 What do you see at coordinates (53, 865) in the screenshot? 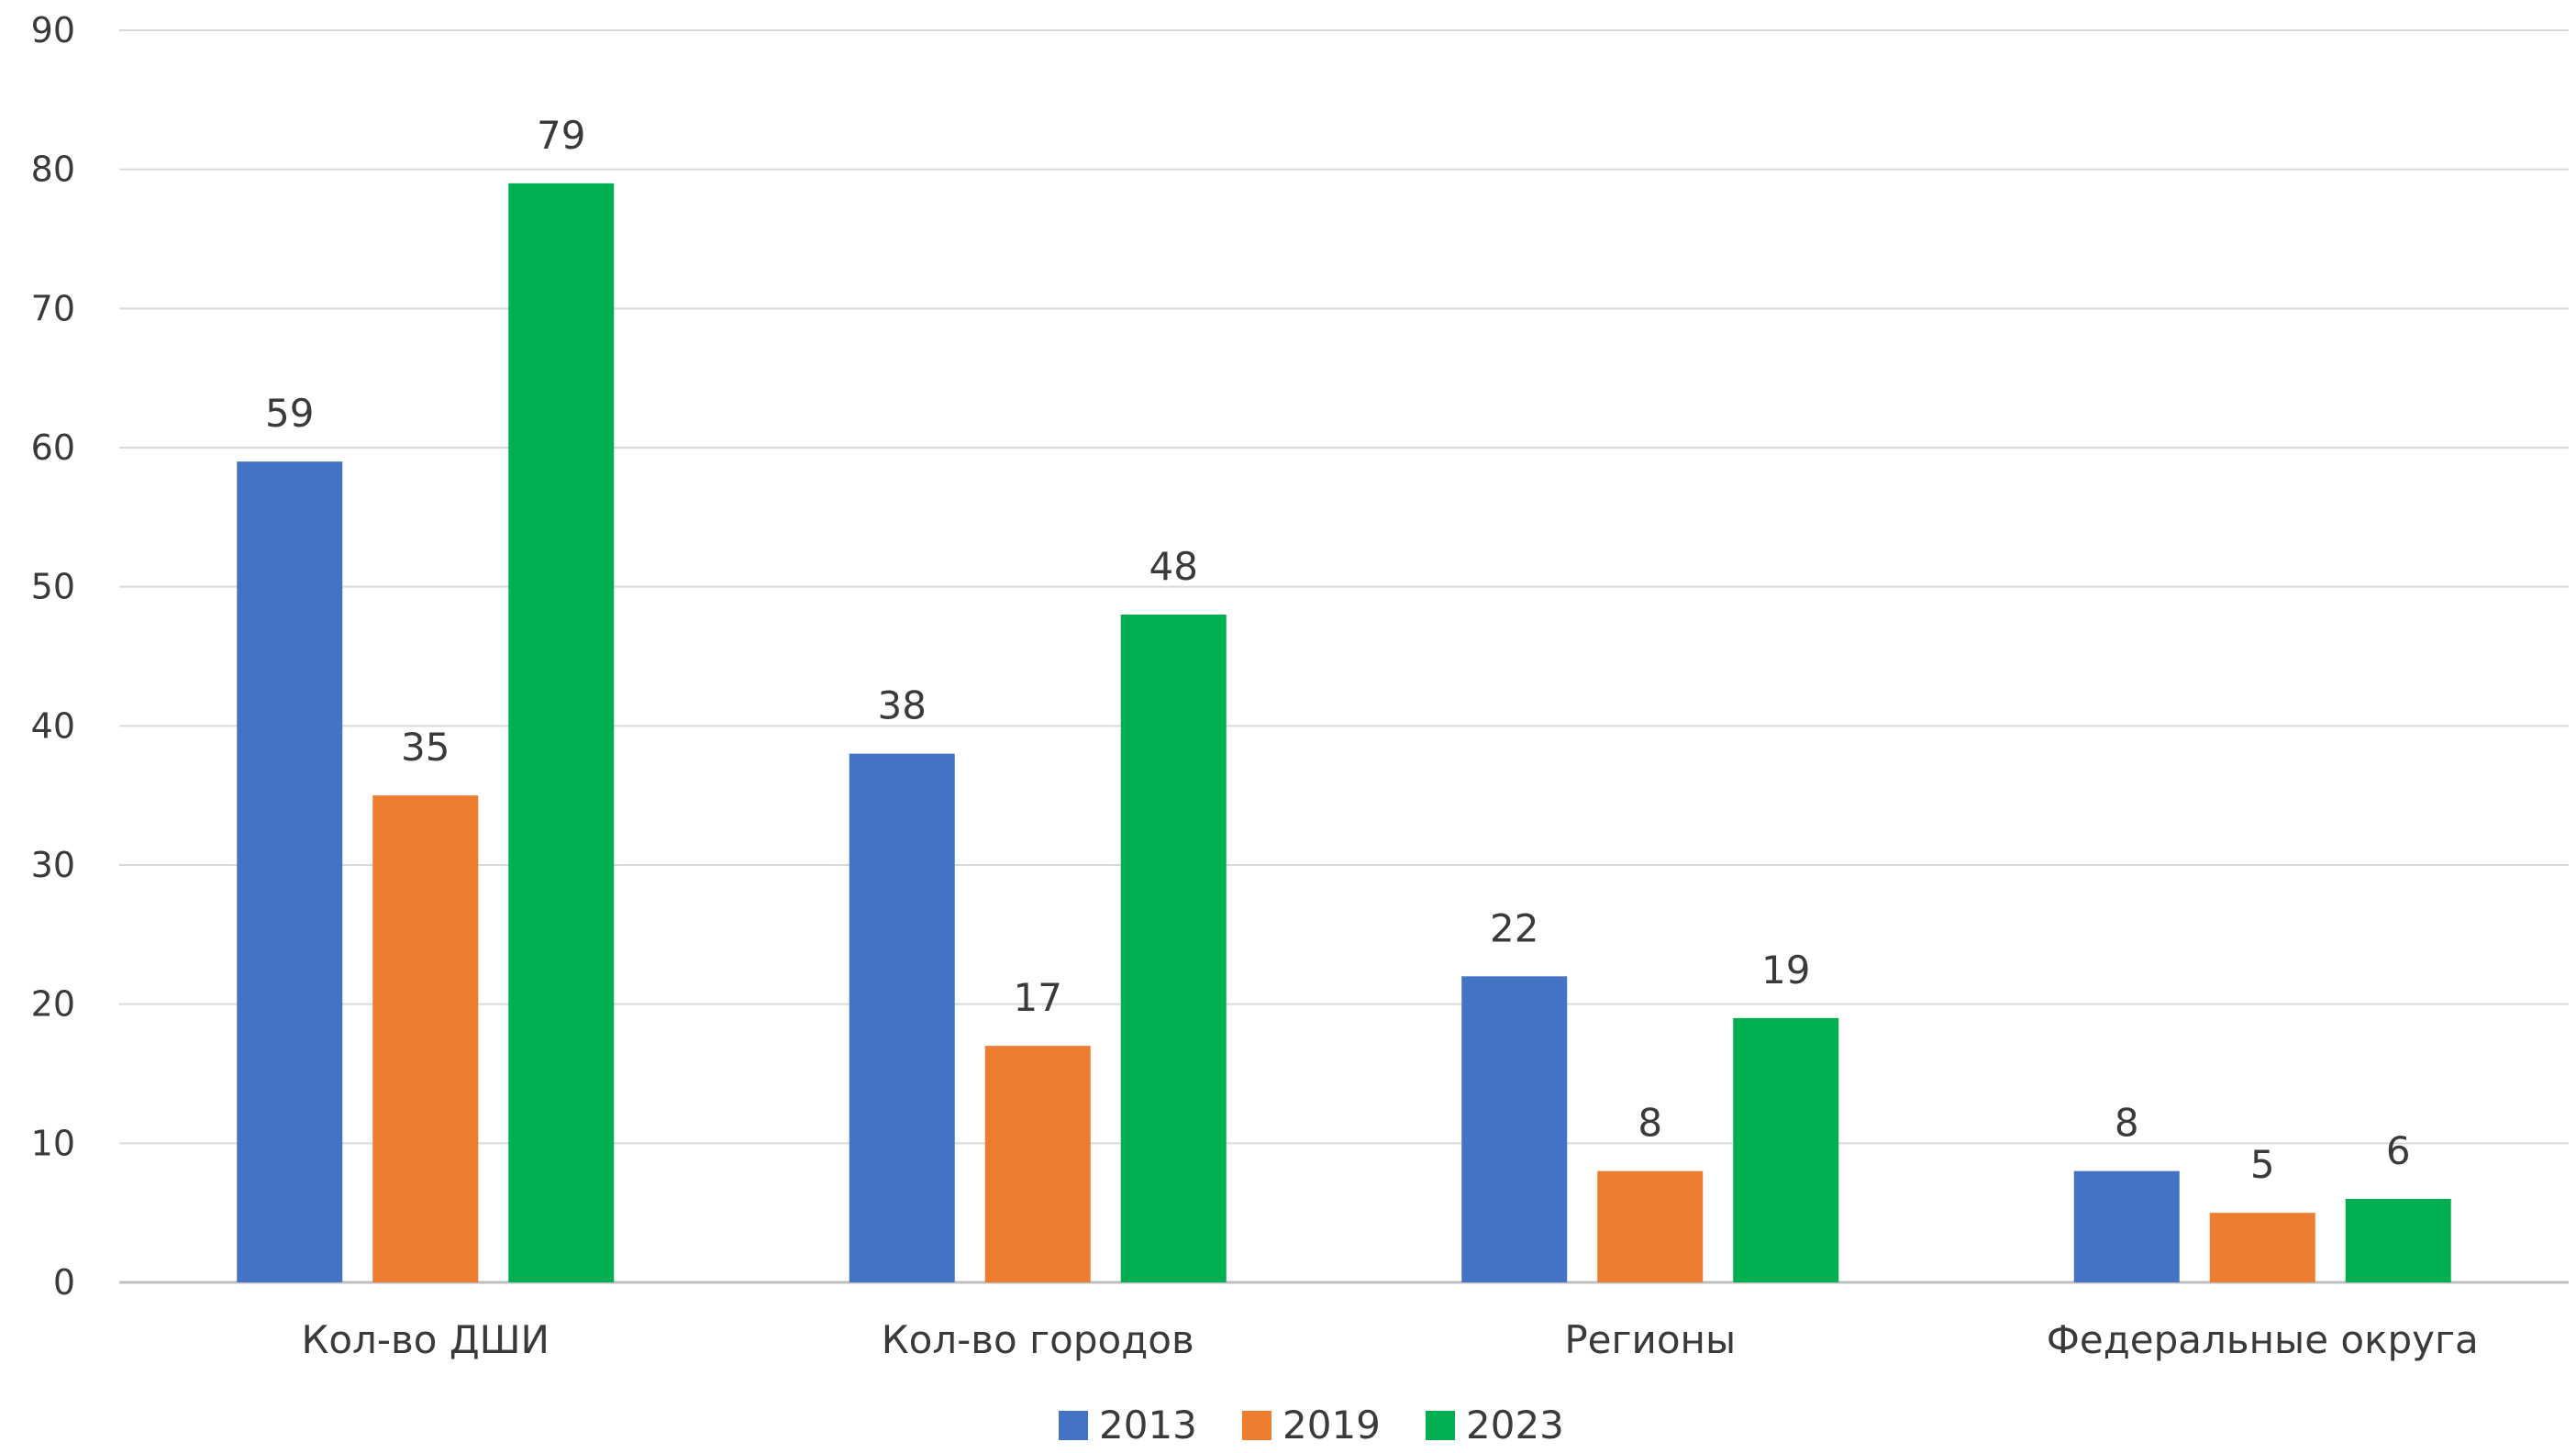
I see `y-tick-label: 30` at bounding box center [53, 865].